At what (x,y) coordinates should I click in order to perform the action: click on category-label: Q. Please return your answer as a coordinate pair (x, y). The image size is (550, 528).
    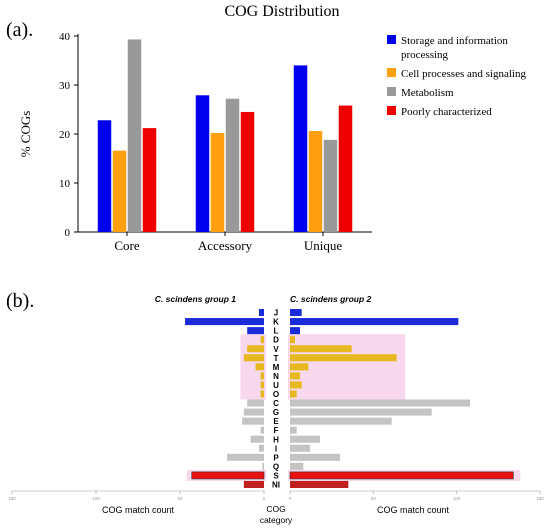
    Looking at the image, I should click on (276, 466).